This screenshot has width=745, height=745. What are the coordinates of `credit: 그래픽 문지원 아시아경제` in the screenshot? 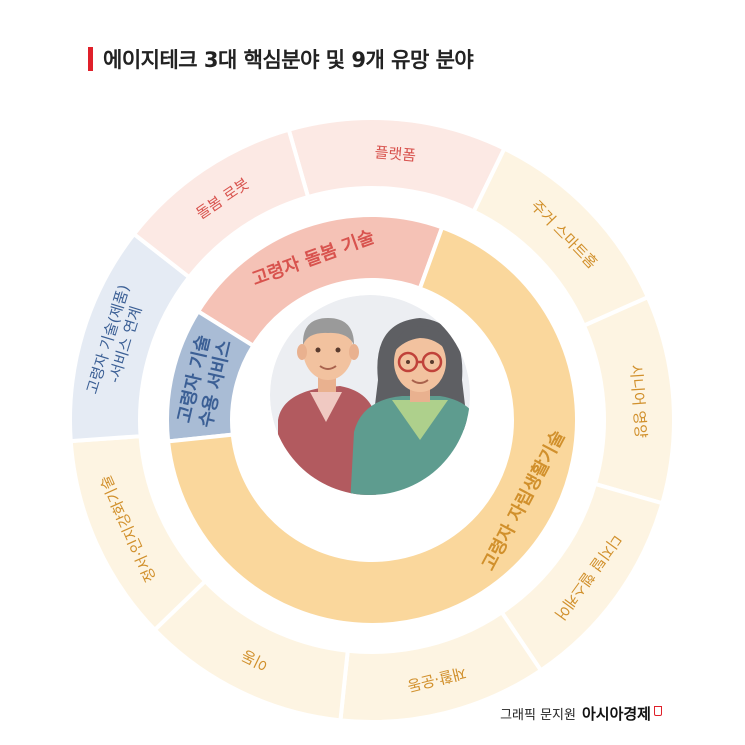 It's located at (581, 713).